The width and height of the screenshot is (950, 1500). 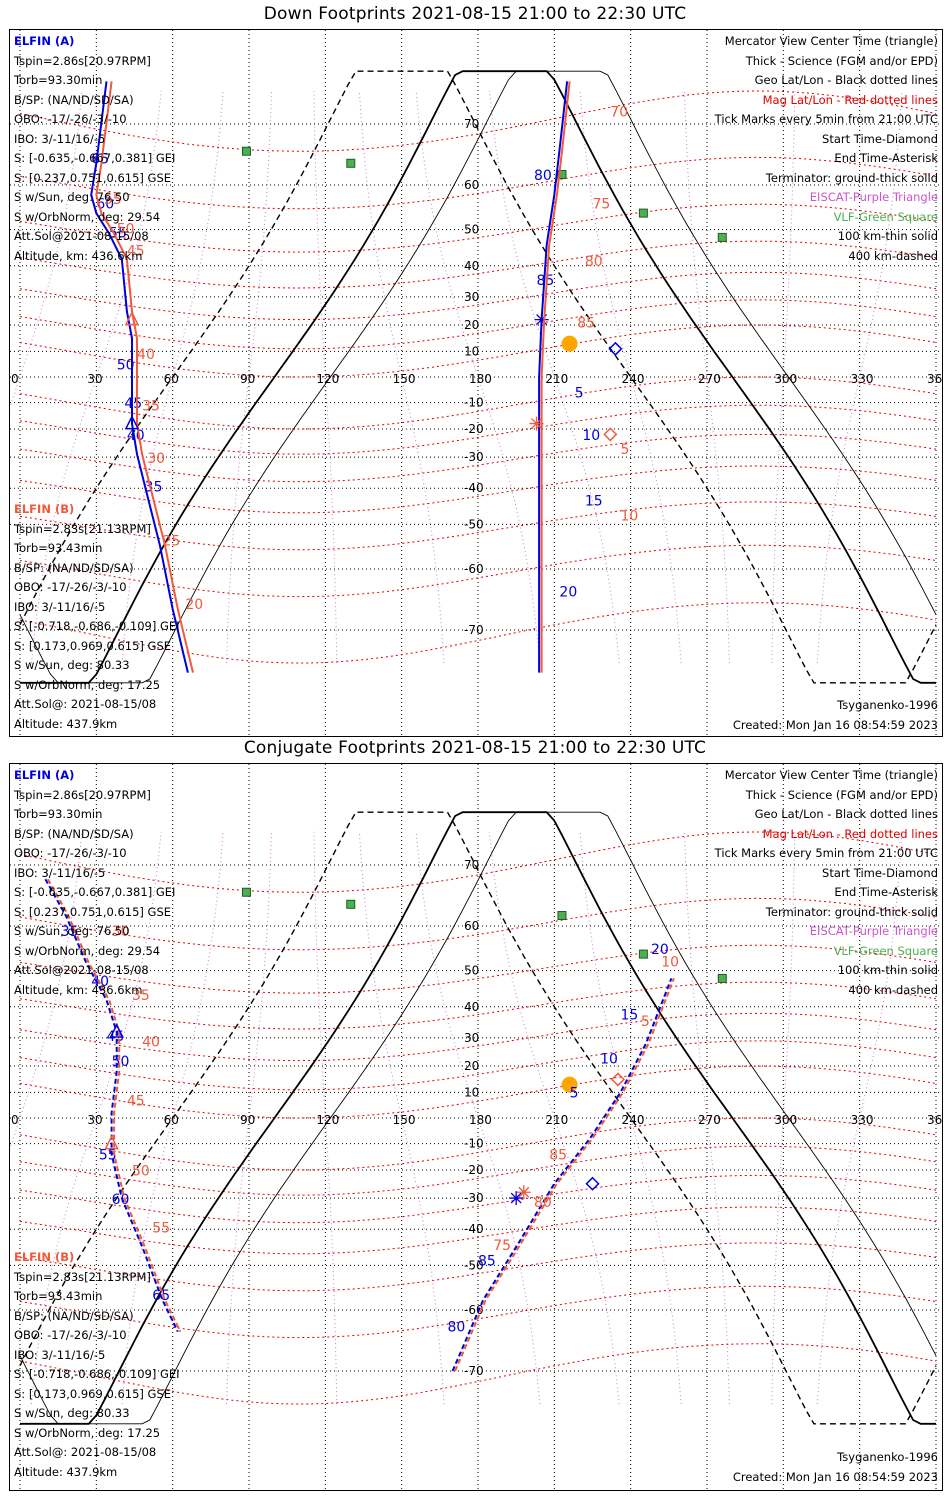 What do you see at coordinates (15, 379) in the screenshot?
I see `lon-tick-label: 0` at bounding box center [15, 379].